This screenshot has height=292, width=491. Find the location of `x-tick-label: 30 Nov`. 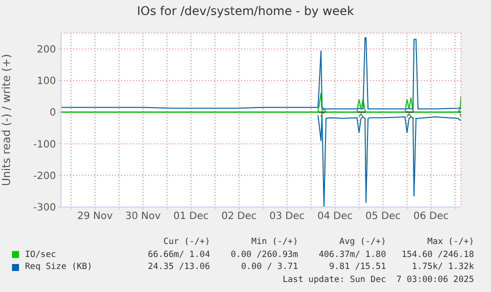

x-tick-label: 30 Nov is located at coordinates (143, 216).